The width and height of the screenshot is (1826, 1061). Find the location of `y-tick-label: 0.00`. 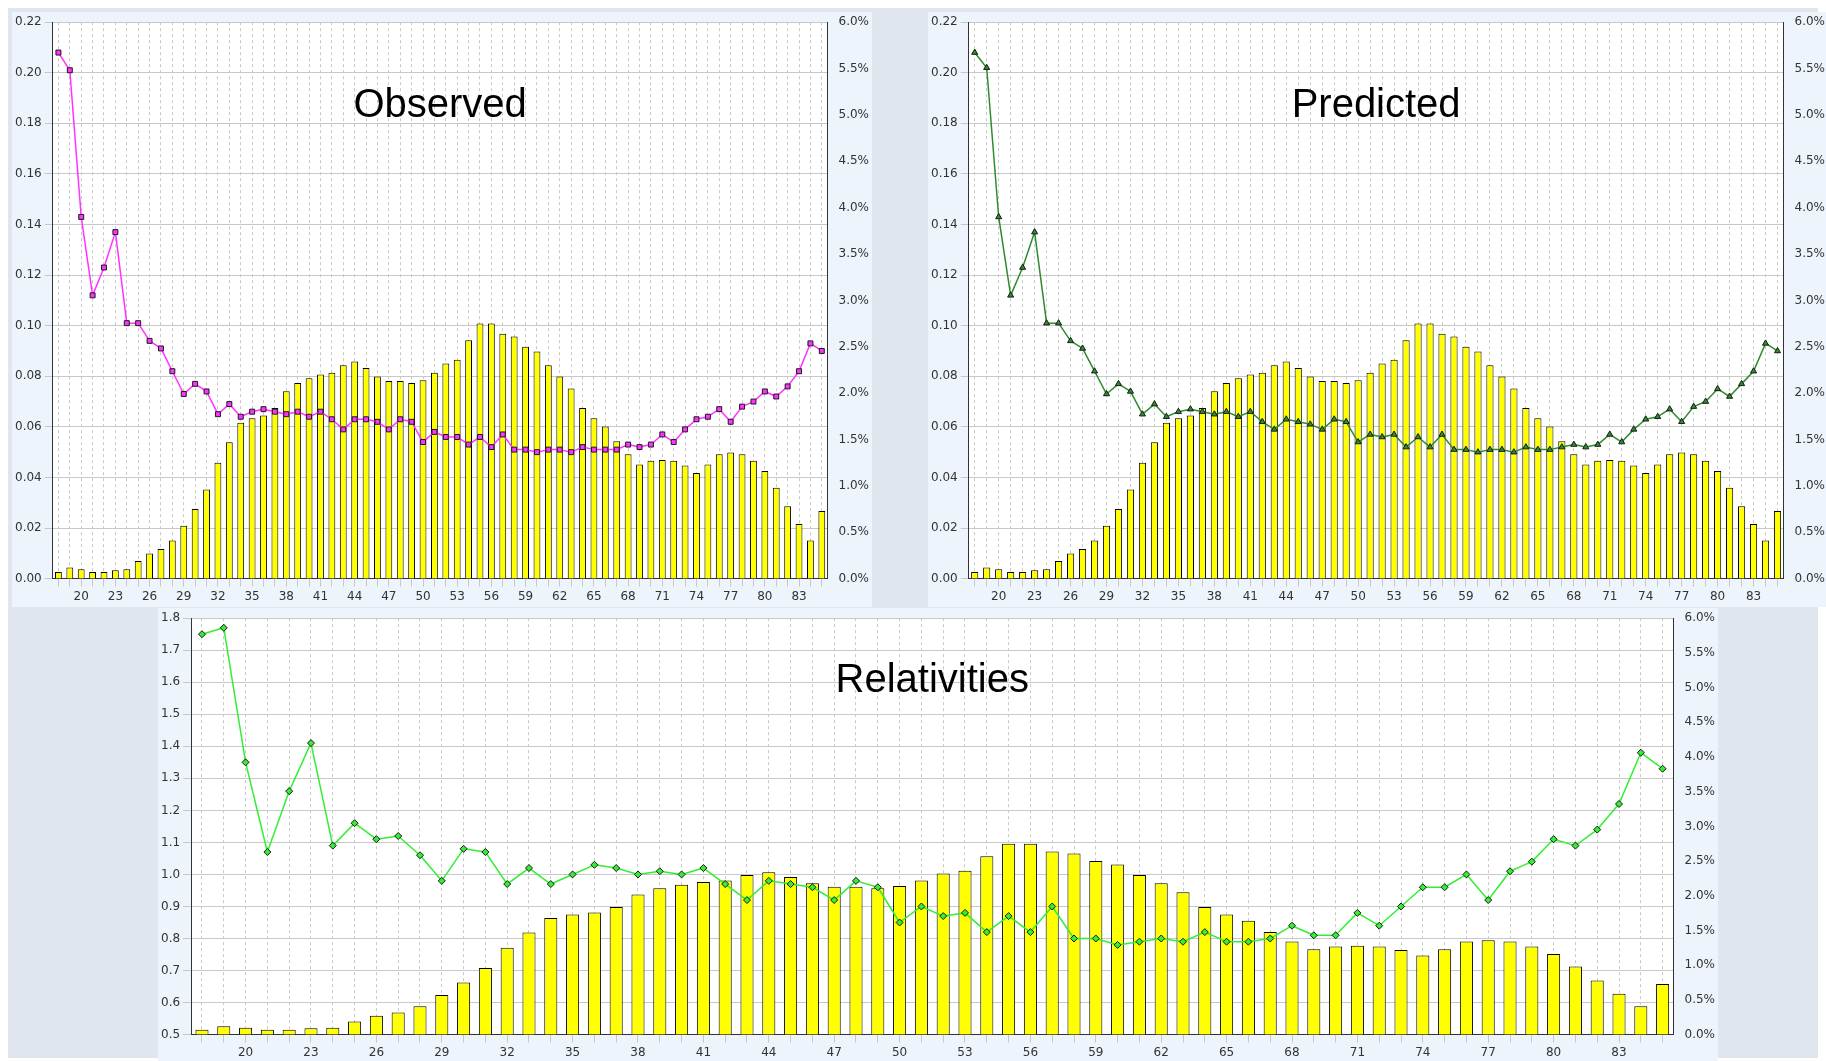

y-tick-label: 0.00 is located at coordinates (944, 577).